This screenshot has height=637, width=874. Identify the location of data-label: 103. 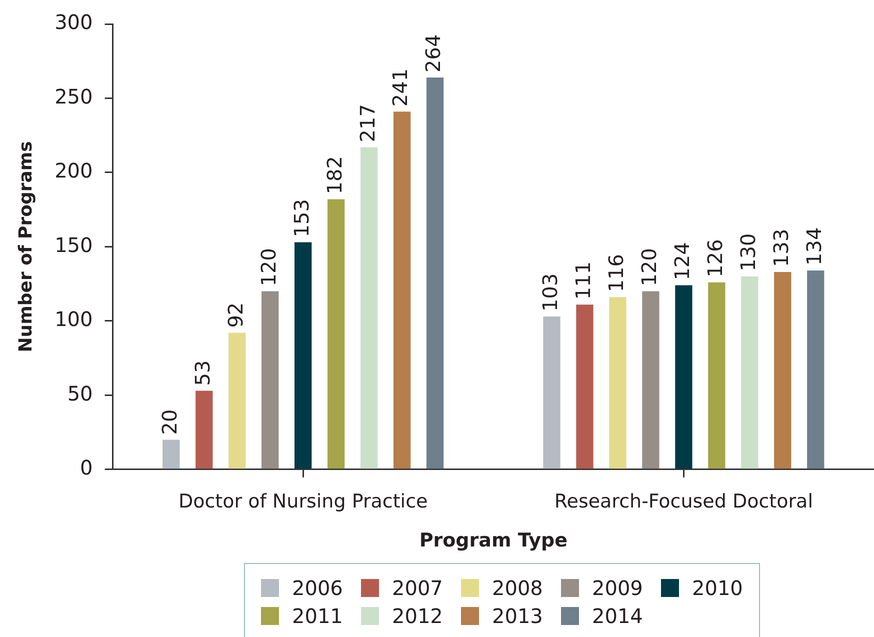
(550, 292).